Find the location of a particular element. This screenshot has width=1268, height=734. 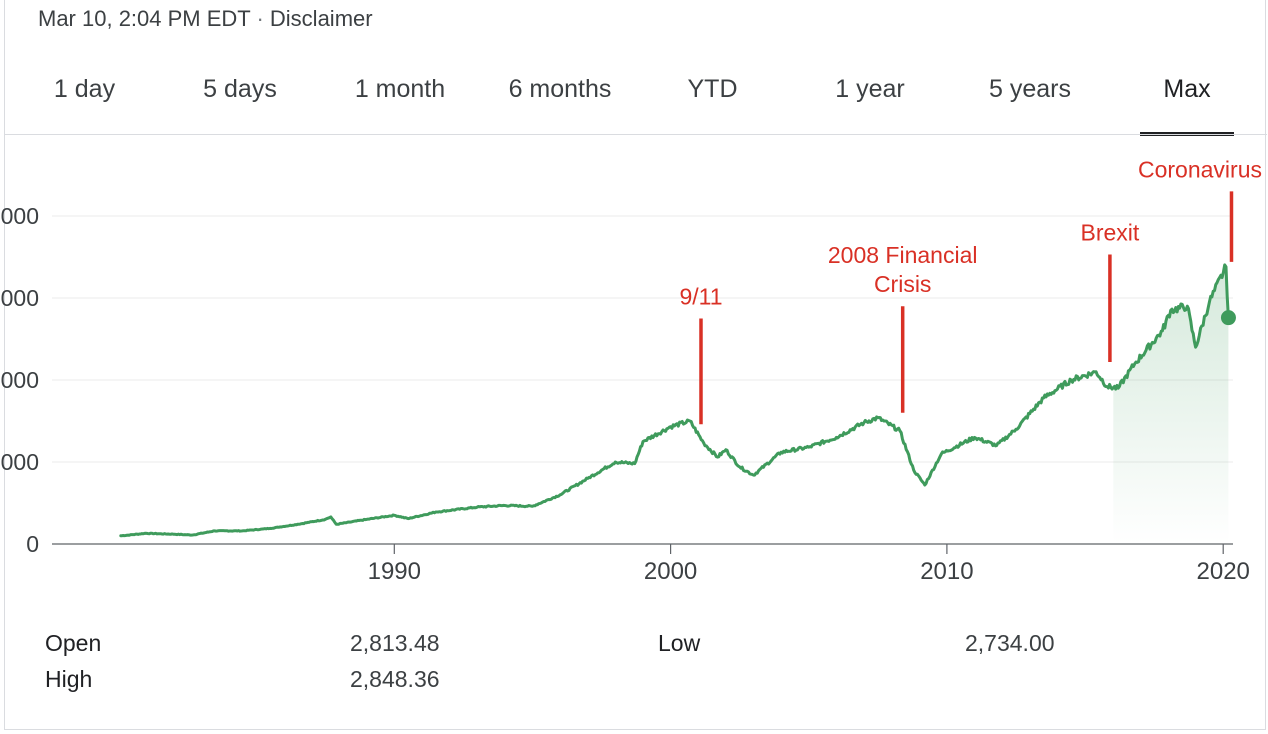

tab-1-year: 1 year is located at coordinates (870, 89).